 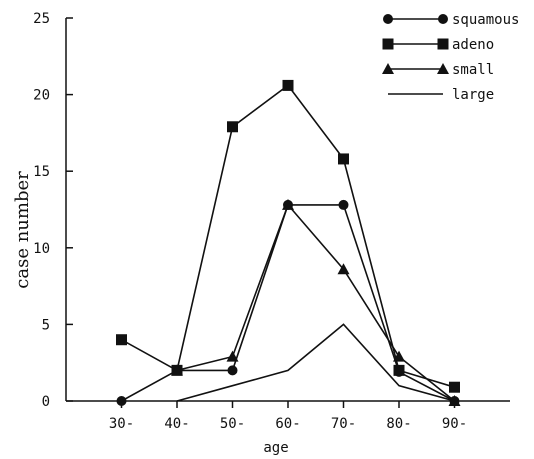 What do you see at coordinates (485, 20) in the screenshot?
I see `legend-label: squamous` at bounding box center [485, 20].